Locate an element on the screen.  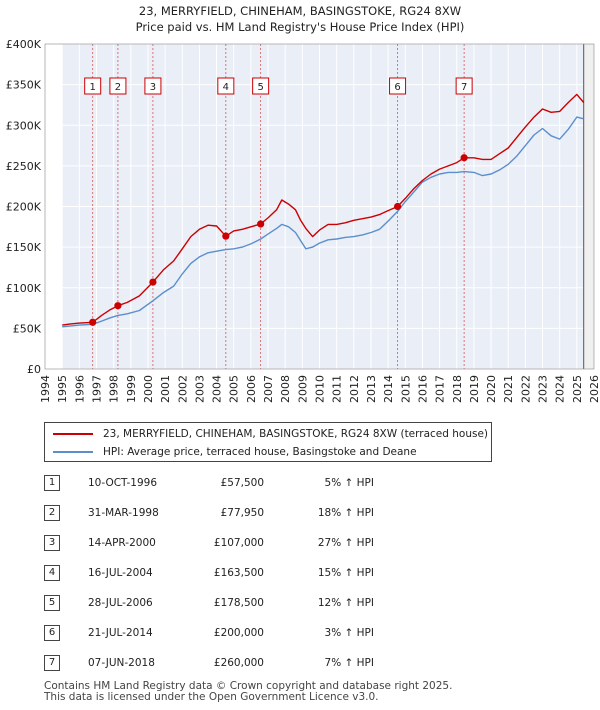
x-tick-label: 2020 is located at coordinates (491, 389).